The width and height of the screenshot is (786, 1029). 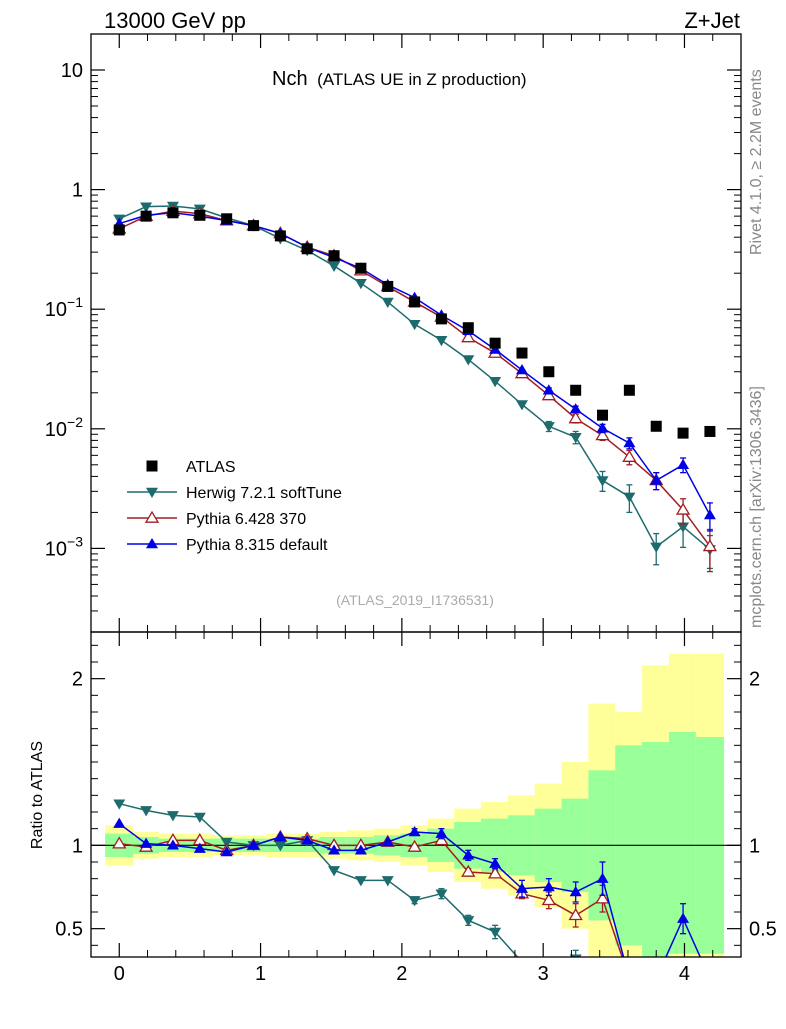 I want to click on energy-label: 13000 GeV pp, so click(x=175, y=20).